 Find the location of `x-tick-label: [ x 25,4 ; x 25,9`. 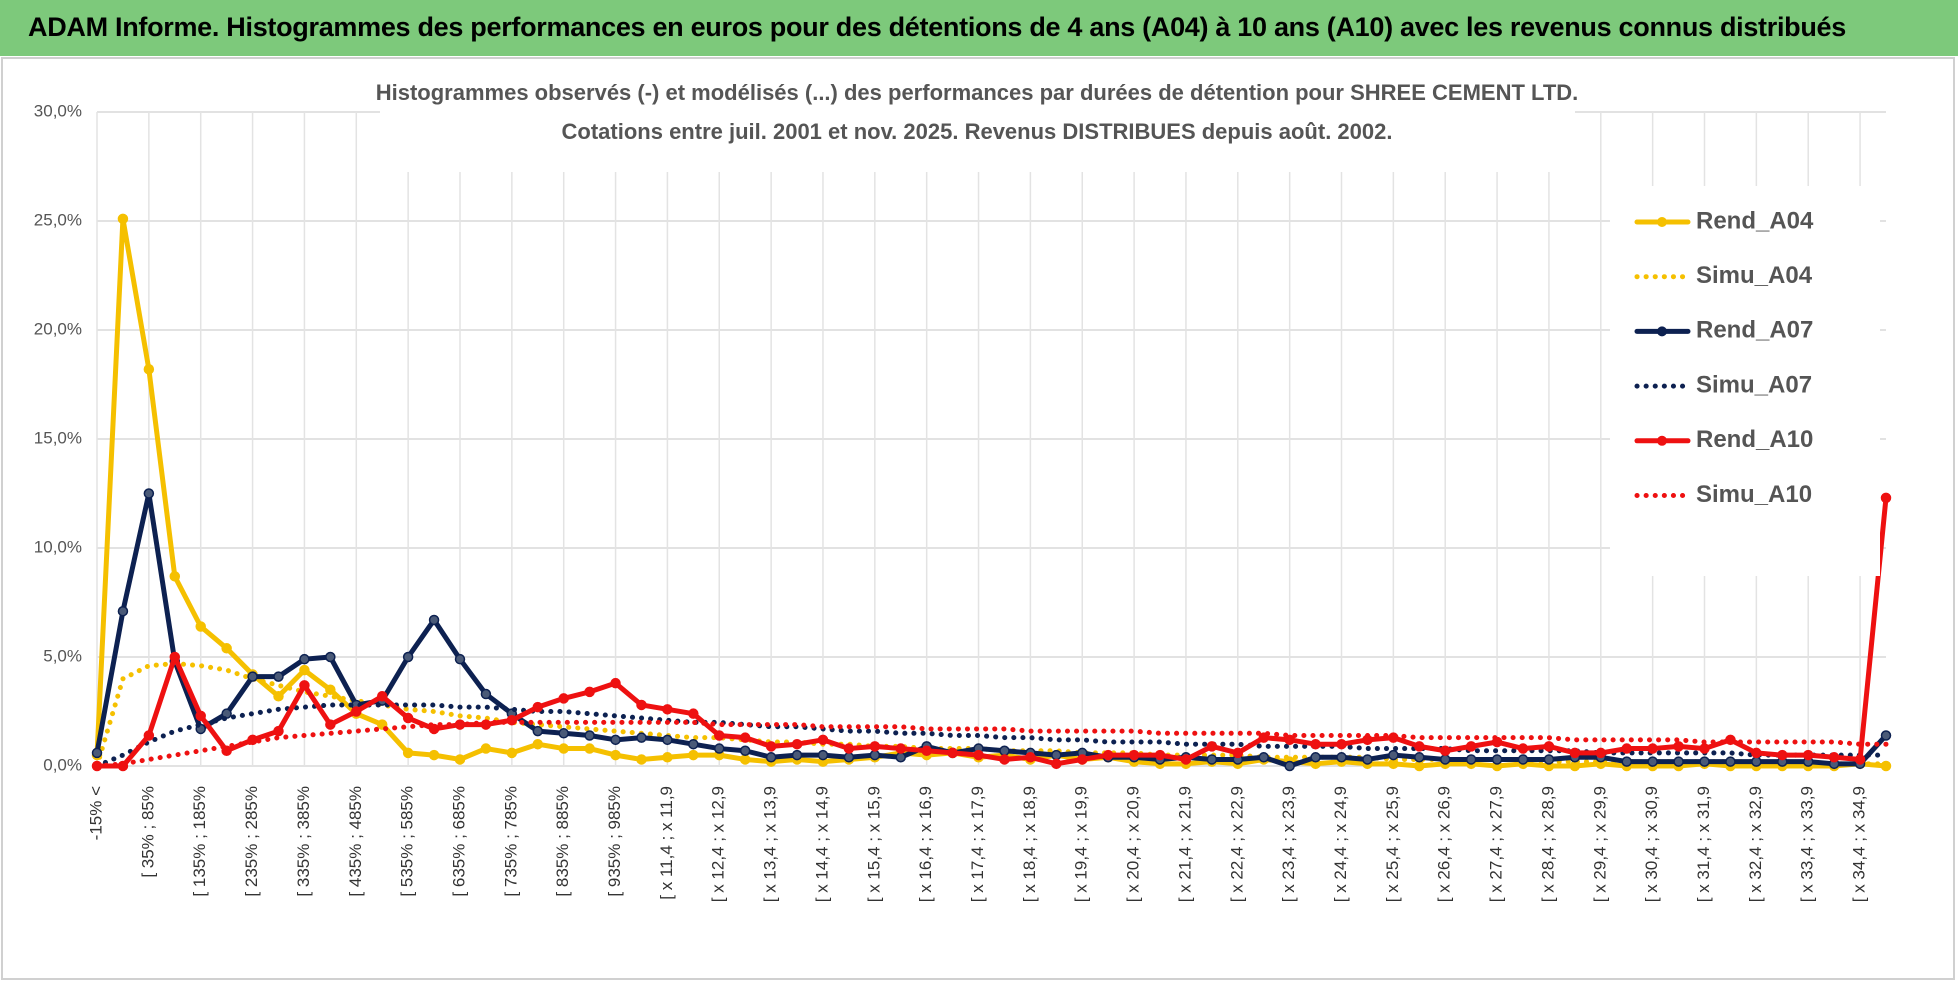

x-tick-label: [ x 25,4 ; x 25,9 is located at coordinates (1392, 844).